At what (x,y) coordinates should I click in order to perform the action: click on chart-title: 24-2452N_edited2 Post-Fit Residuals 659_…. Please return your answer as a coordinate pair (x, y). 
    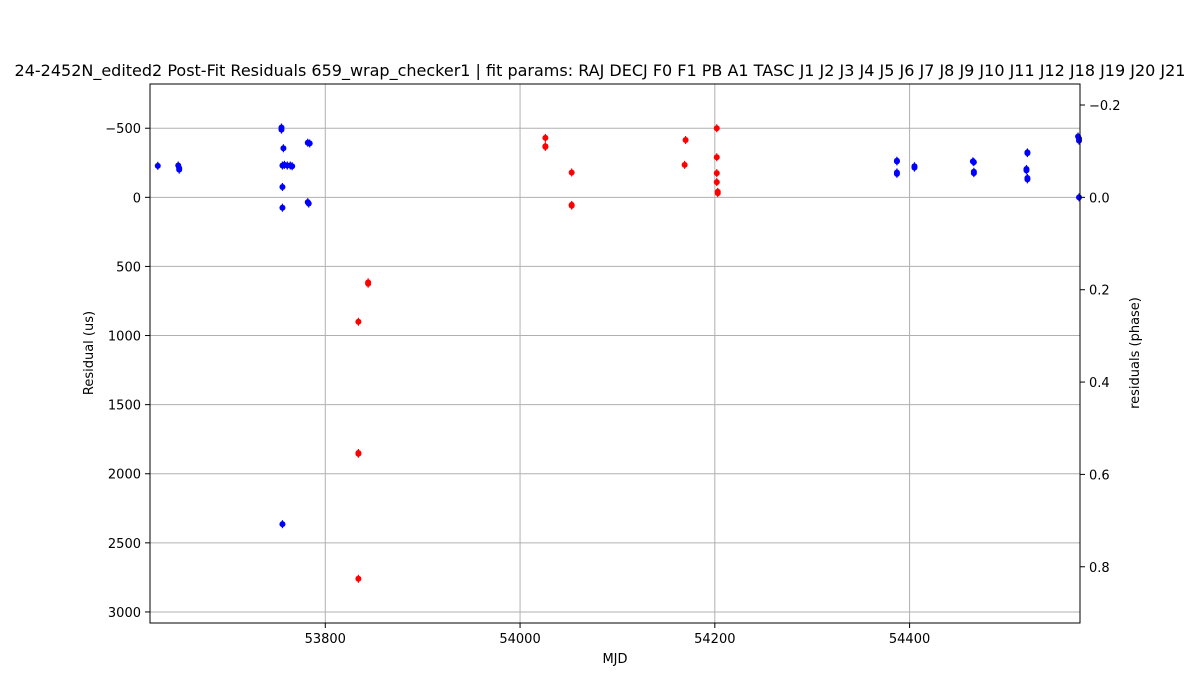
    Looking at the image, I should click on (600, 71).